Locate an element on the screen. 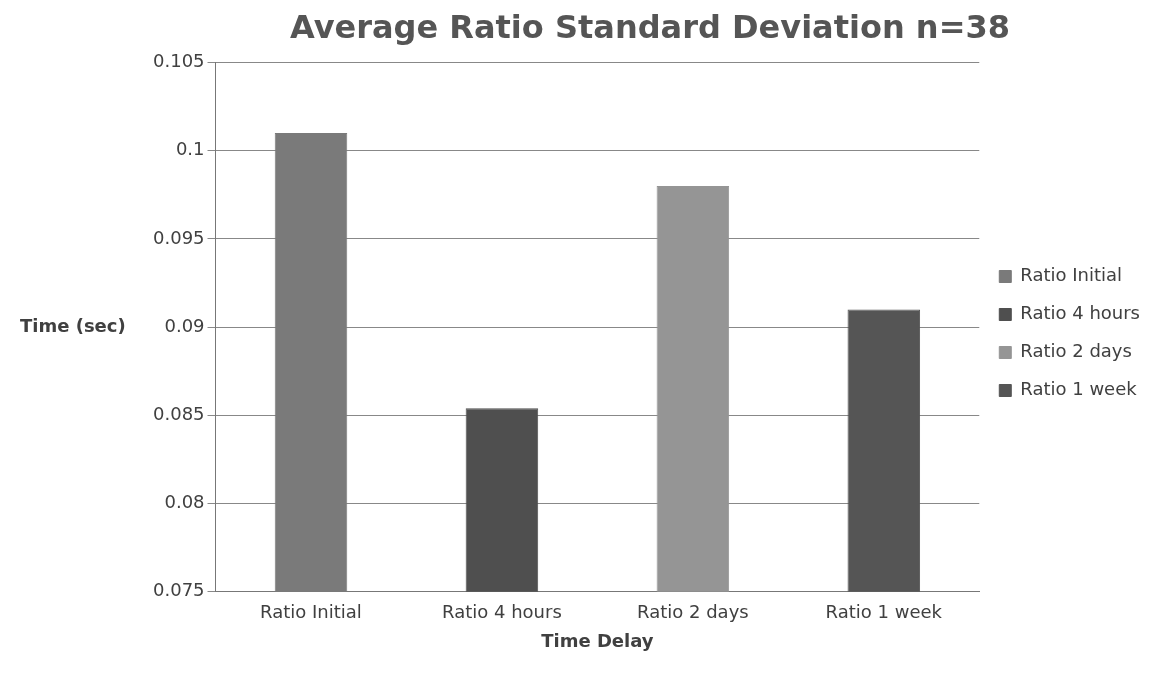 Image resolution: width=1160 pixels, height=677 pixels. x-tick-label: Ratio 1 week is located at coordinates (884, 612).